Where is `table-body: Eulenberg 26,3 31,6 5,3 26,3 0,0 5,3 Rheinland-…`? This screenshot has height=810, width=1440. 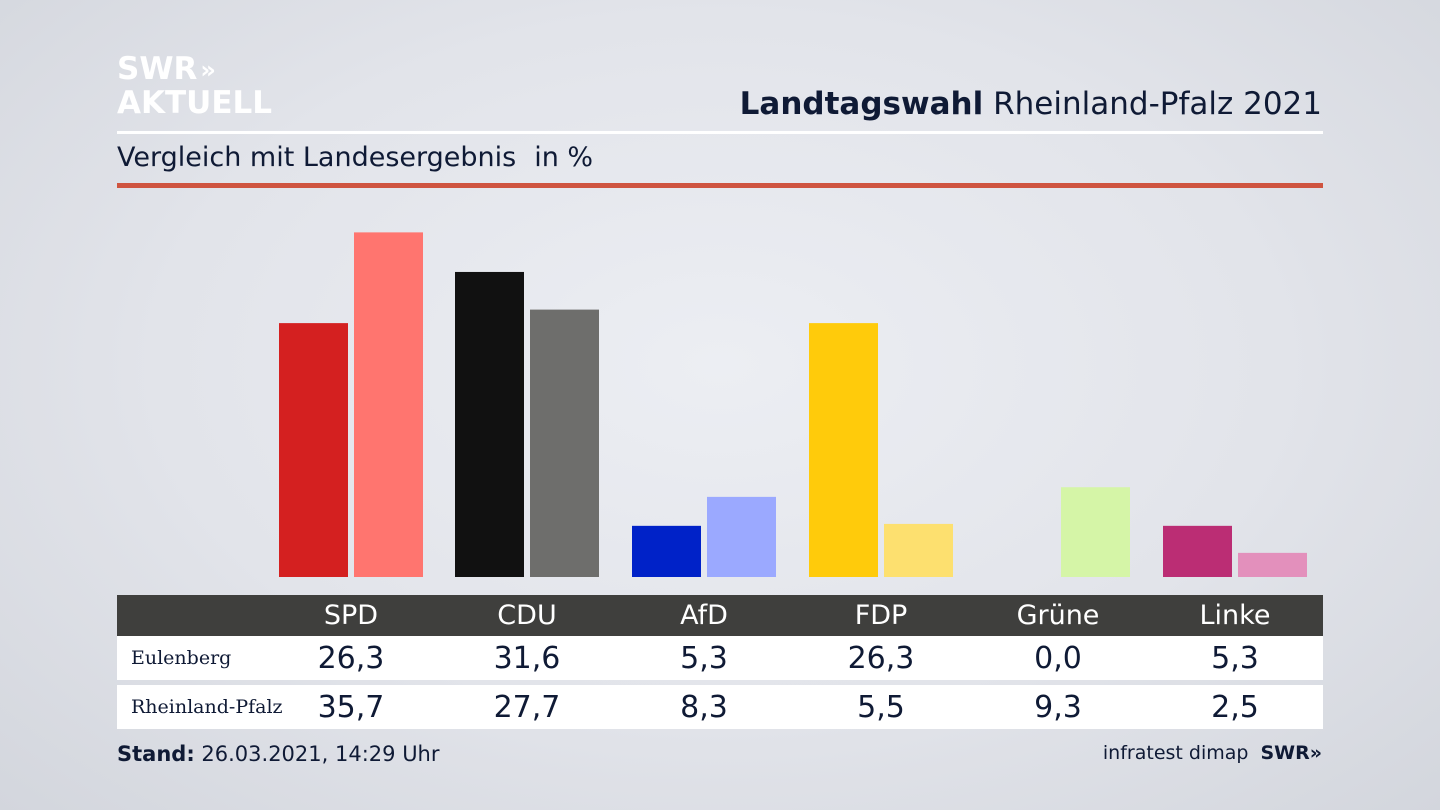
table-body: Eulenberg 26,3 31,6 5,3 26,3 0,0 5,3 Rheinland-… is located at coordinates (720, 682).